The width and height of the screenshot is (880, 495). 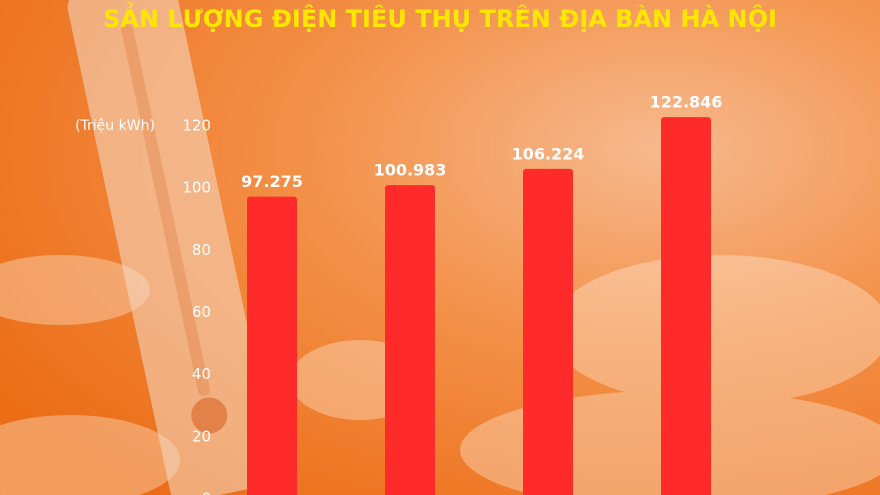 I want to click on value-label: 100.983, so click(x=410, y=170).